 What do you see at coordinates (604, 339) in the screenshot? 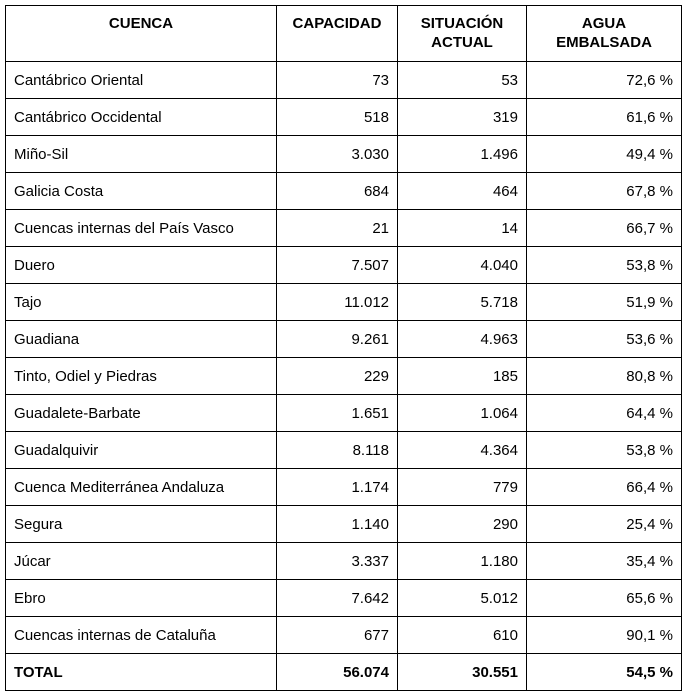
I see `cell-agua: 53,6 %` at bounding box center [604, 339].